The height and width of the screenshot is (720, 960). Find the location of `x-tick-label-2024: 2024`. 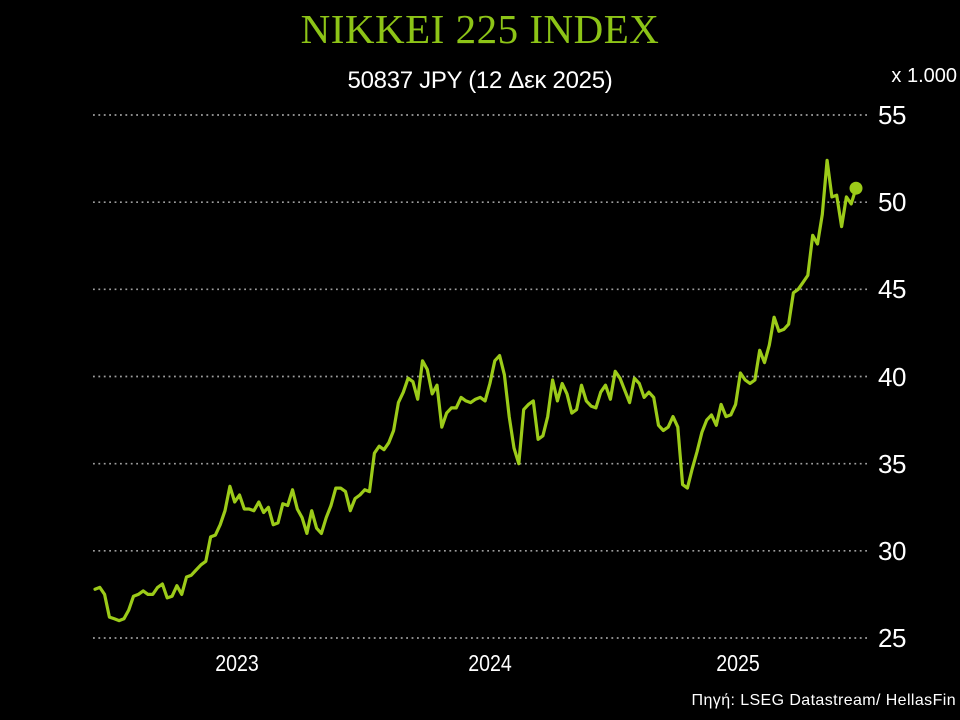

x-tick-label-2024: 2024 is located at coordinates (490, 663).